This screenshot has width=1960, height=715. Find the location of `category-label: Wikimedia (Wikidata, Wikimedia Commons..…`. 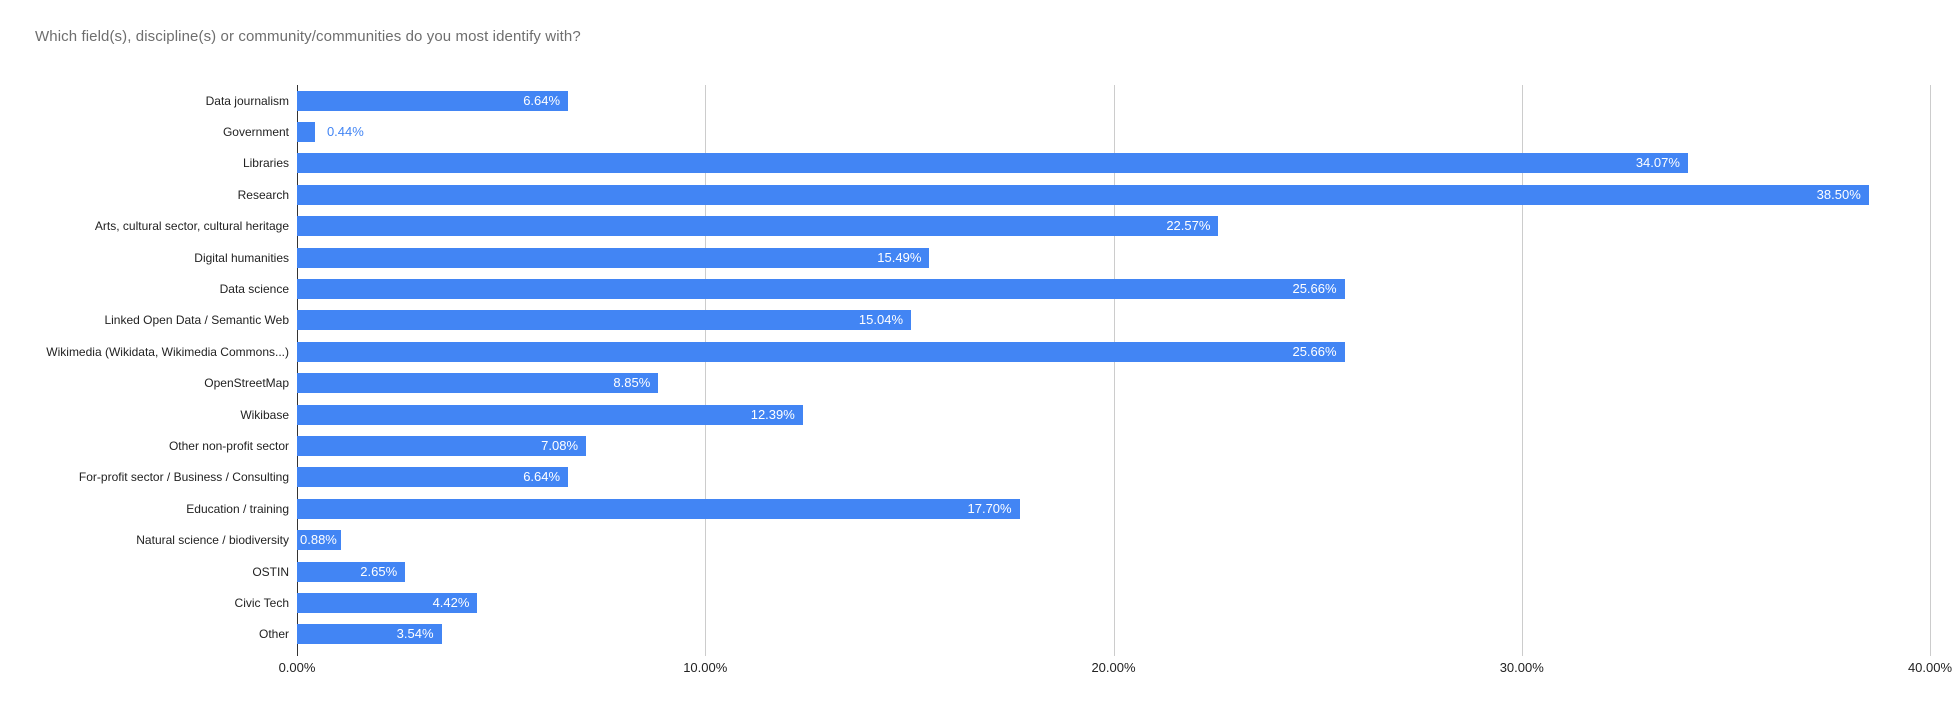

category-label: Wikimedia (Wikidata, Wikimedia Commons..… is located at coordinates (167, 351).